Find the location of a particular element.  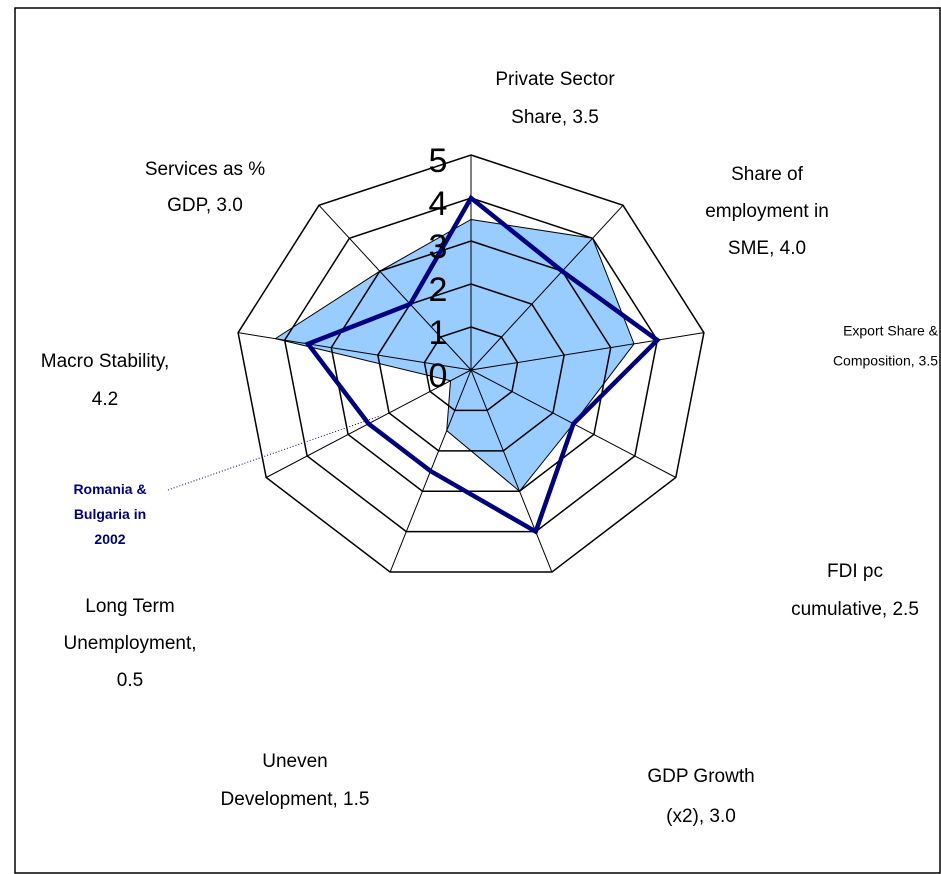

r-tick-label: 4 is located at coordinates (438, 204).